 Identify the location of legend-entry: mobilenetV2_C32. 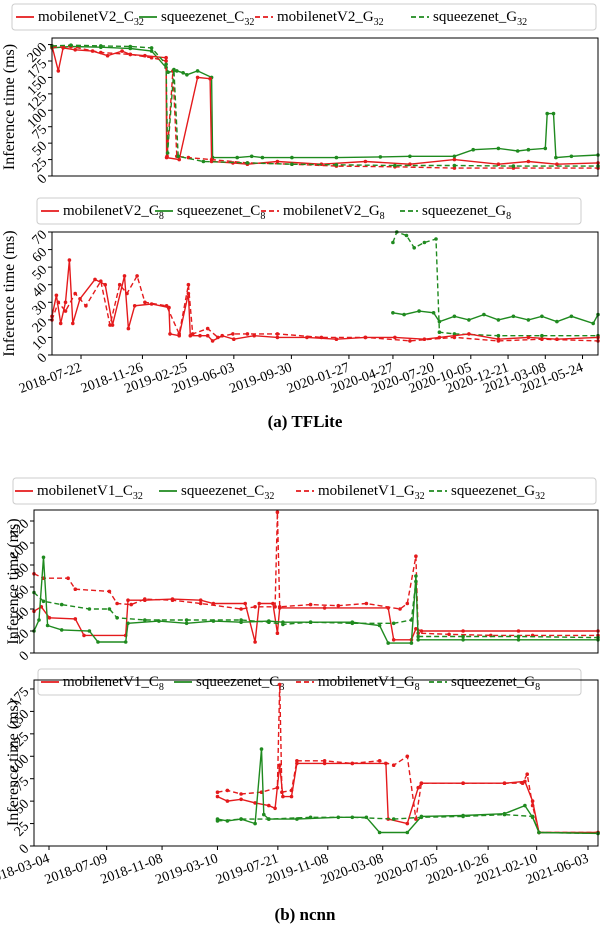
(91, 18).